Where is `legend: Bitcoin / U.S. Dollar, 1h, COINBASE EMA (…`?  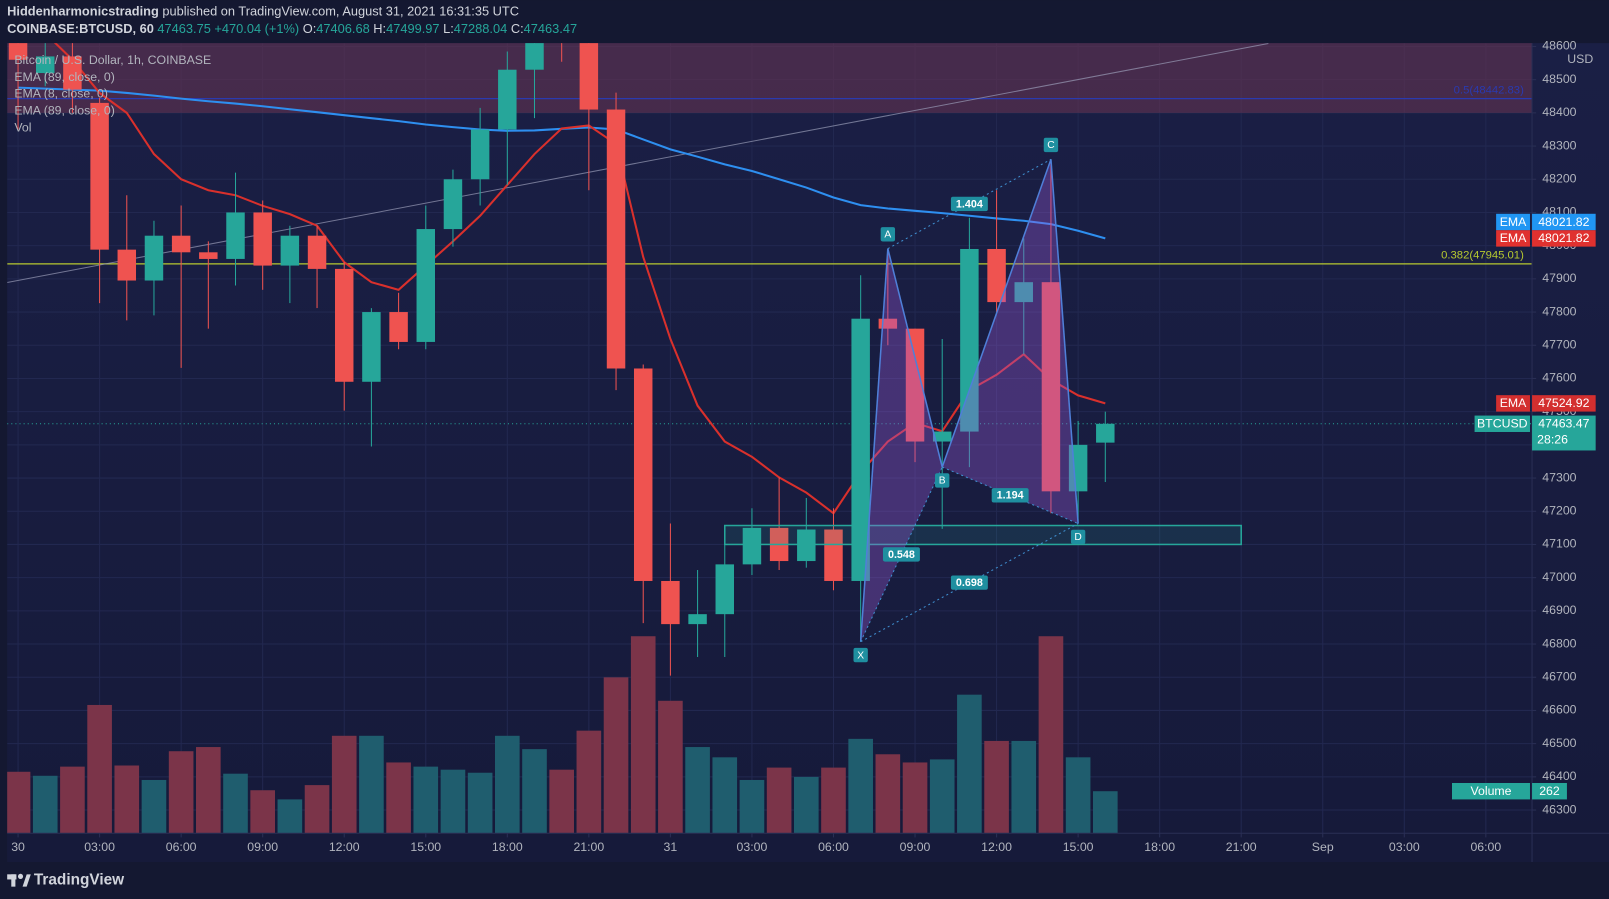
legend: Bitcoin / U.S. Dollar, 1h, COINBASE EMA (… is located at coordinates (112, 94).